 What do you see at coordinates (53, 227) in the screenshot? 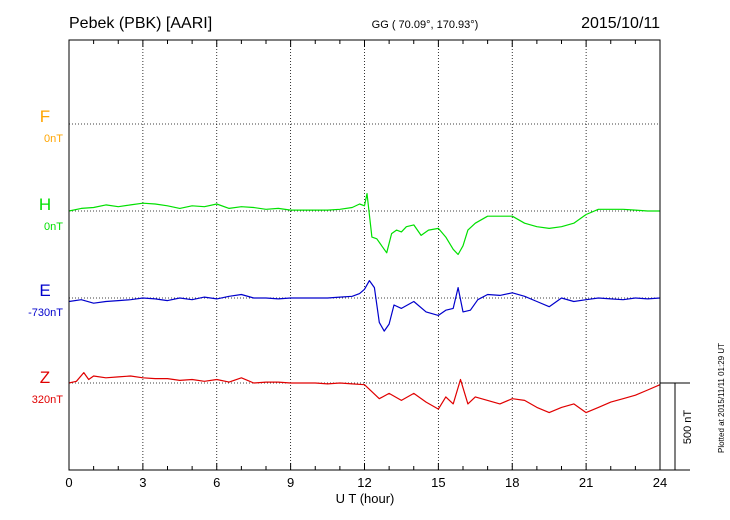
I see `series-baseline-label-H: 0nT` at bounding box center [53, 227].